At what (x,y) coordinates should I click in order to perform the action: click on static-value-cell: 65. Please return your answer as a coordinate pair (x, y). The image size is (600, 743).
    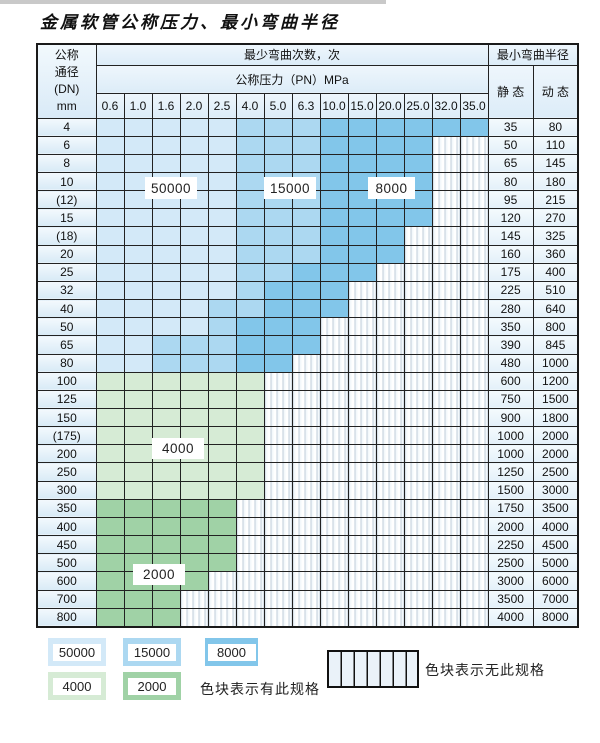
    Looking at the image, I should click on (510, 163).